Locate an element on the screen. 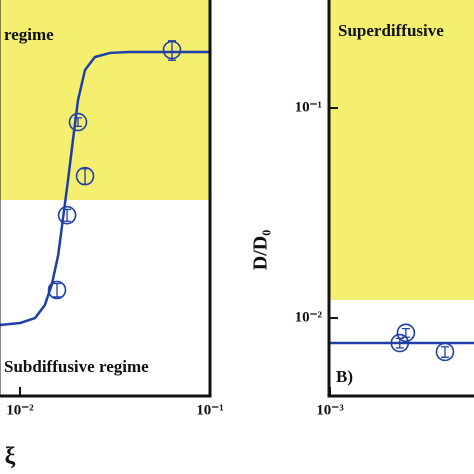  annotation: B) is located at coordinates (344, 376).